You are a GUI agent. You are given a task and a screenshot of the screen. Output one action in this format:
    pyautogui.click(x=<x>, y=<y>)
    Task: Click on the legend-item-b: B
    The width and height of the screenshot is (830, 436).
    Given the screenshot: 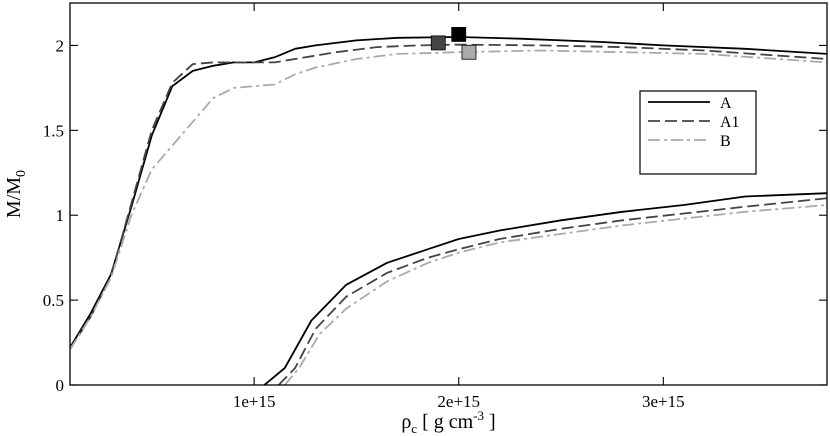 What is the action you would take?
    pyautogui.click(x=689, y=141)
    